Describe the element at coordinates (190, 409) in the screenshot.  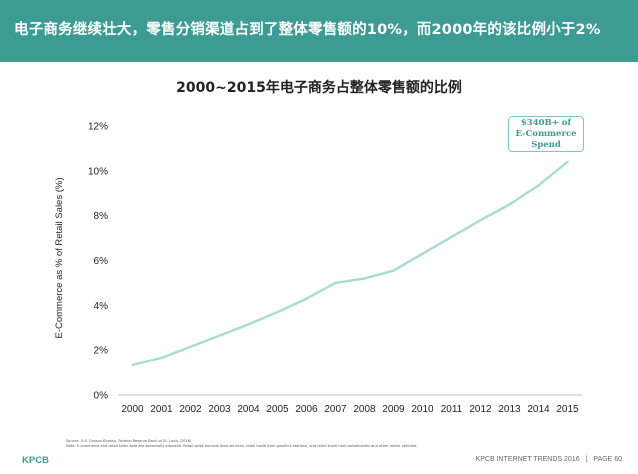
I see `x-tick-label: 2002` at that location.